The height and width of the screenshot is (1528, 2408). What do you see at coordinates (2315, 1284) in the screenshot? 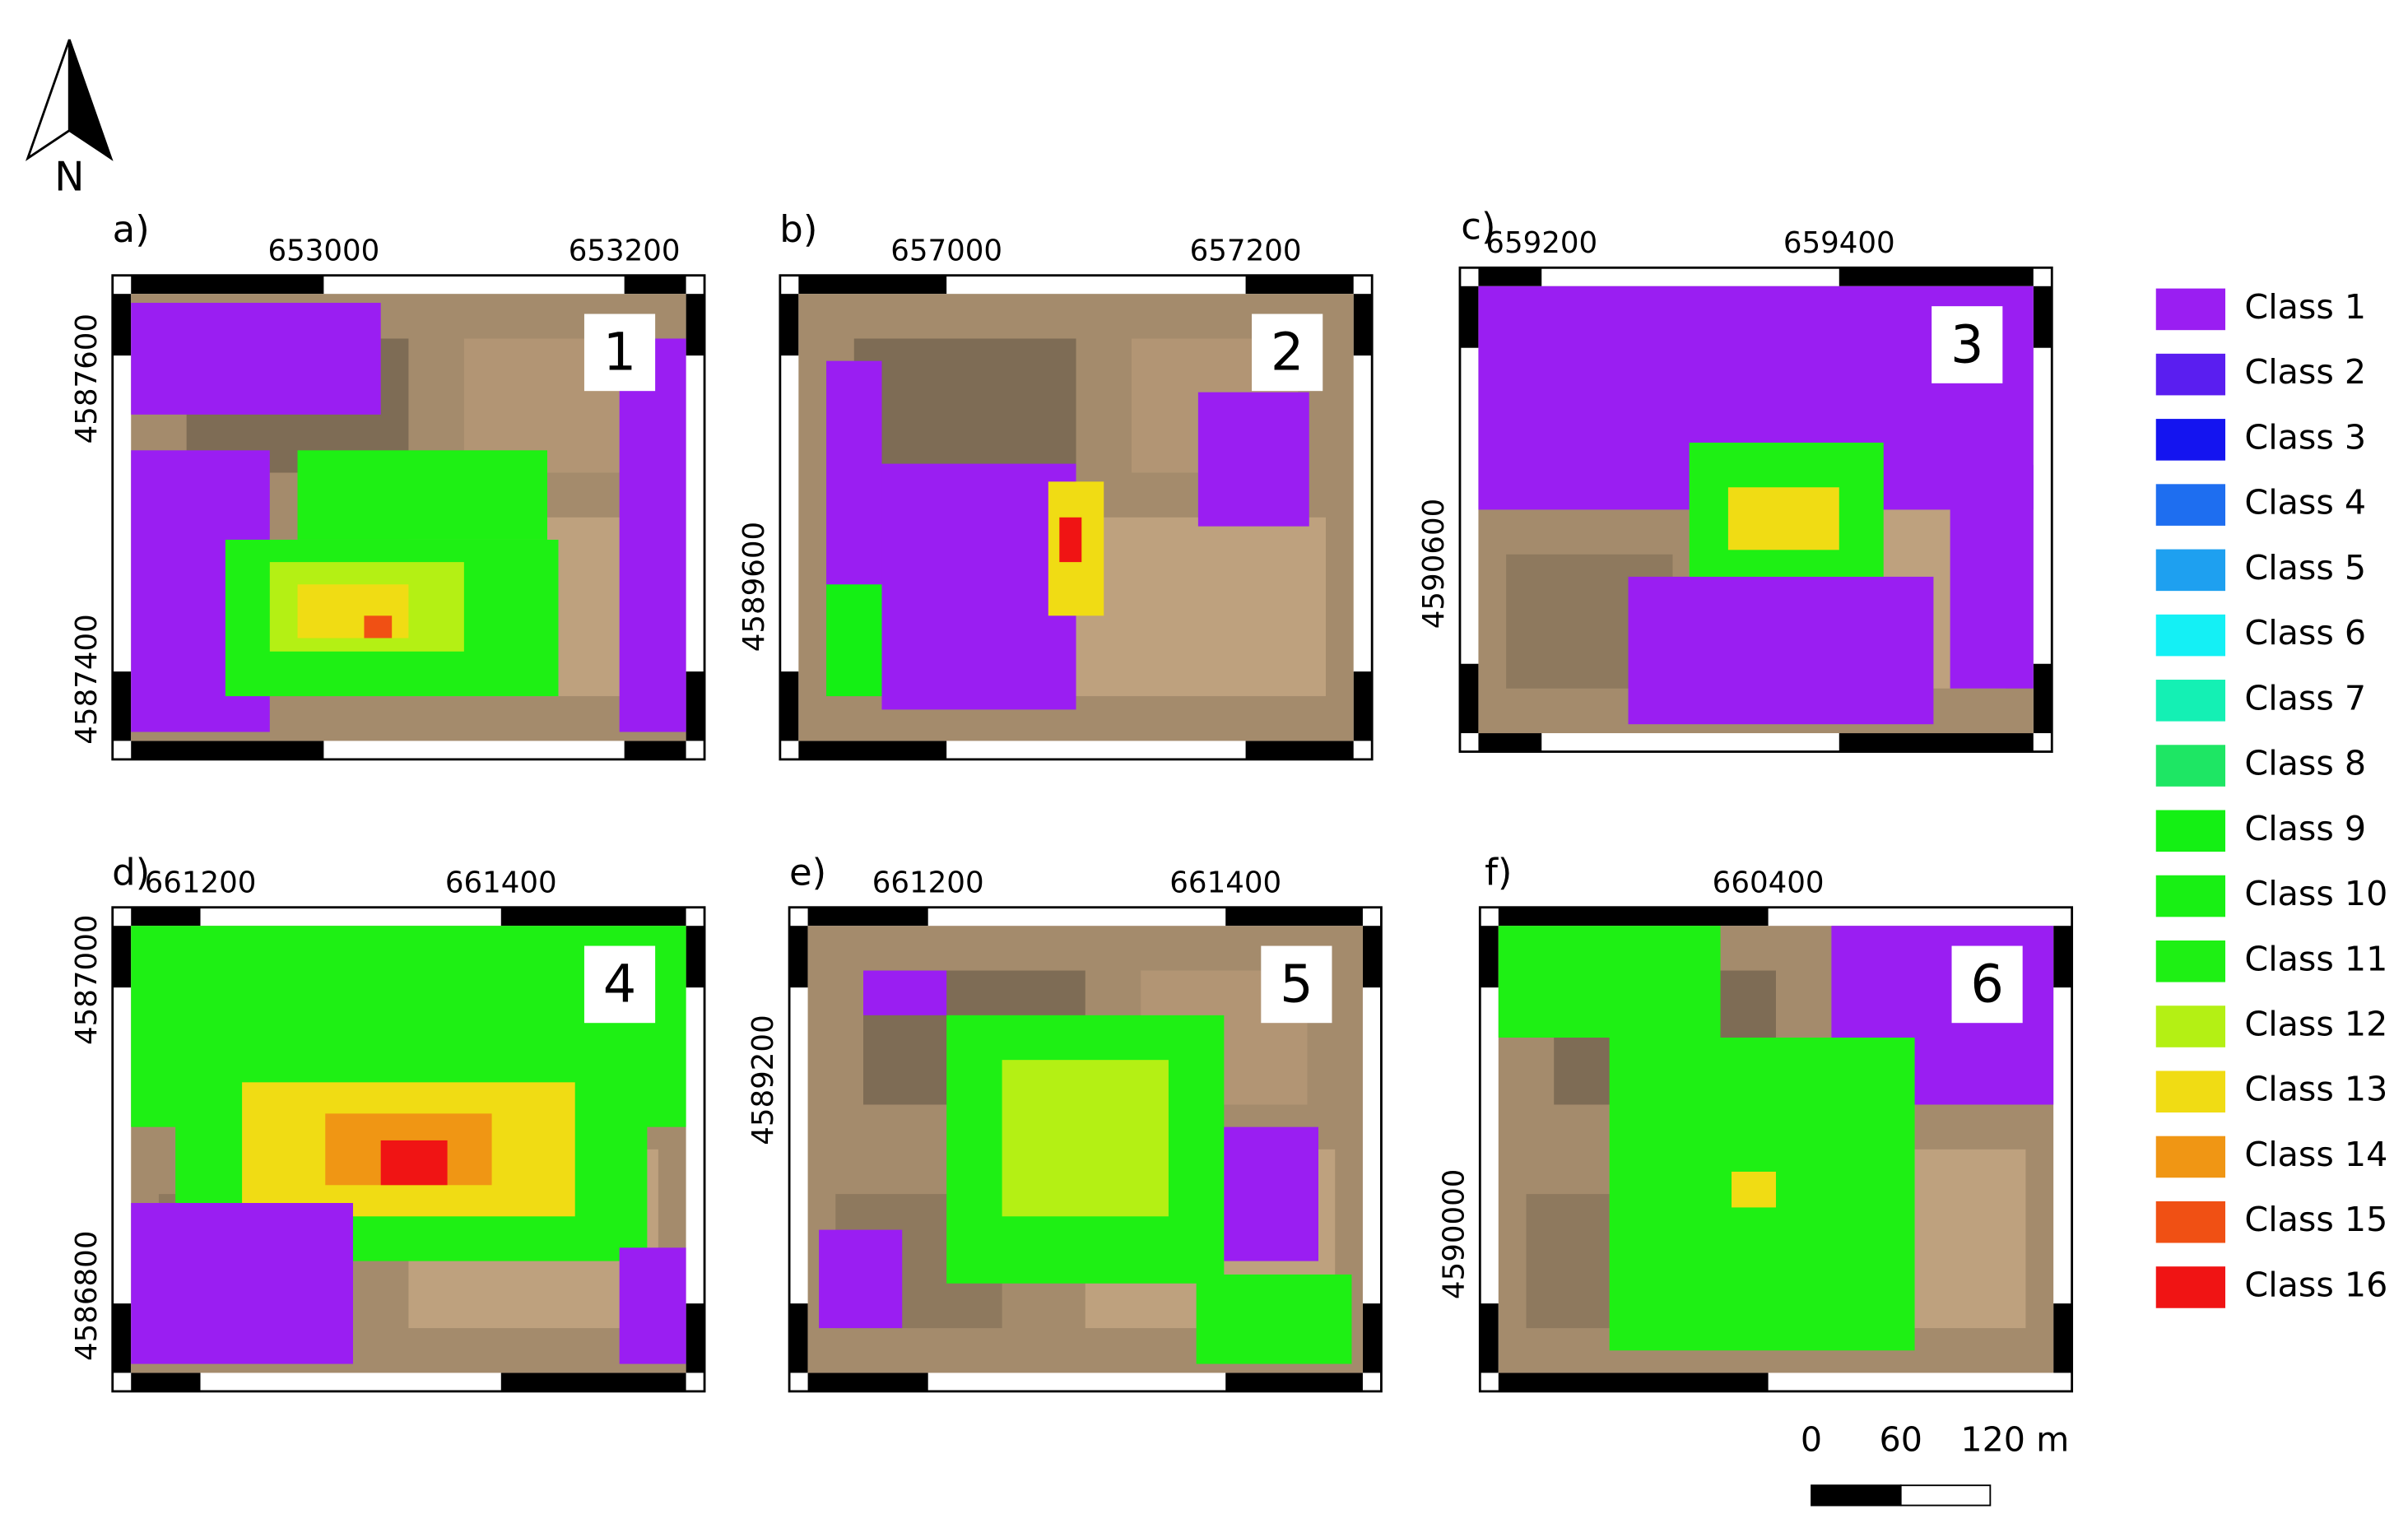
I see `legend-label: Class 16` at bounding box center [2315, 1284].